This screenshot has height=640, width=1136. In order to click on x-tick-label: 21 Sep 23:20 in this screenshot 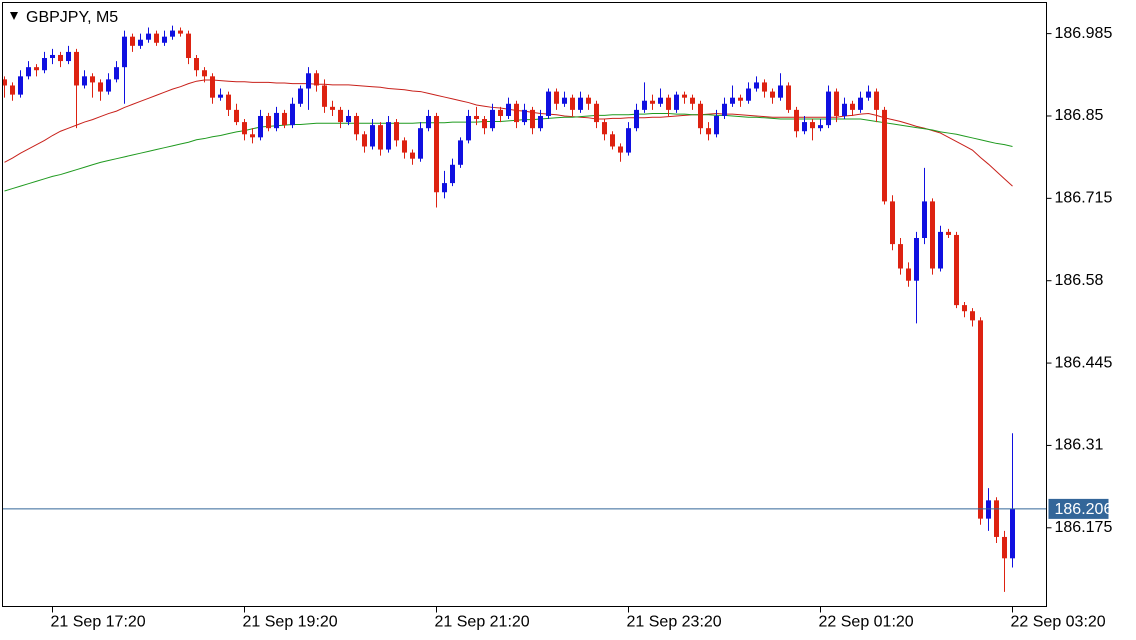, I will do `click(674, 622)`.